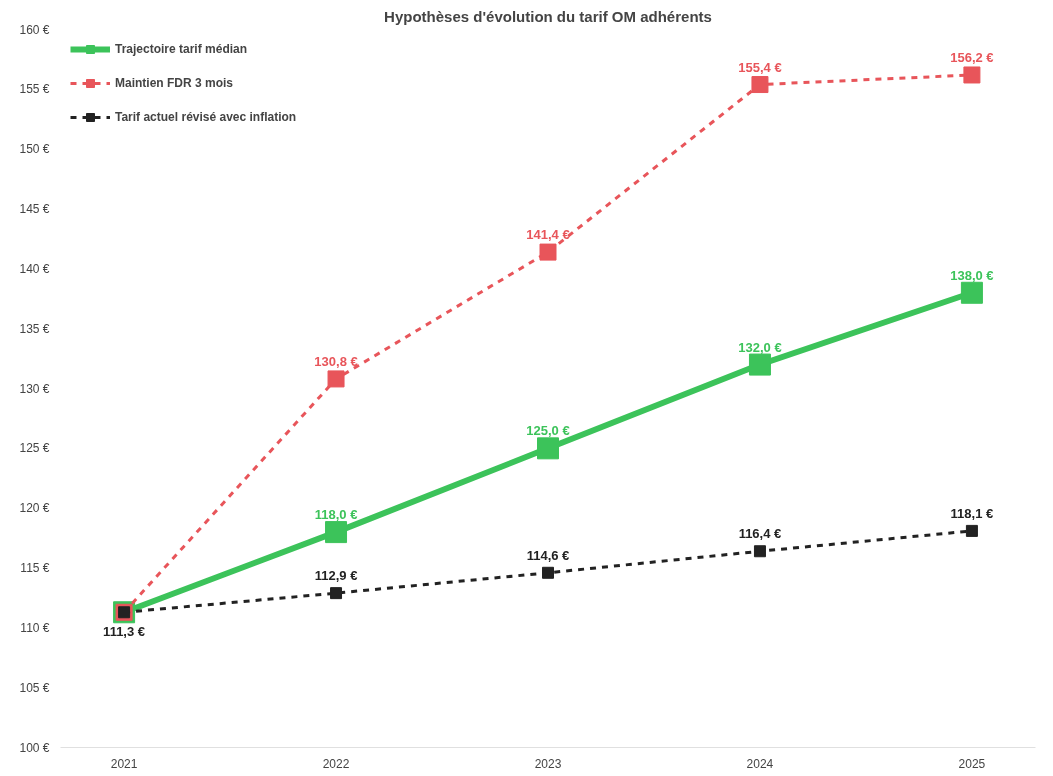 The image size is (1053, 776). I want to click on data-label: 118,0 €, so click(336, 515).